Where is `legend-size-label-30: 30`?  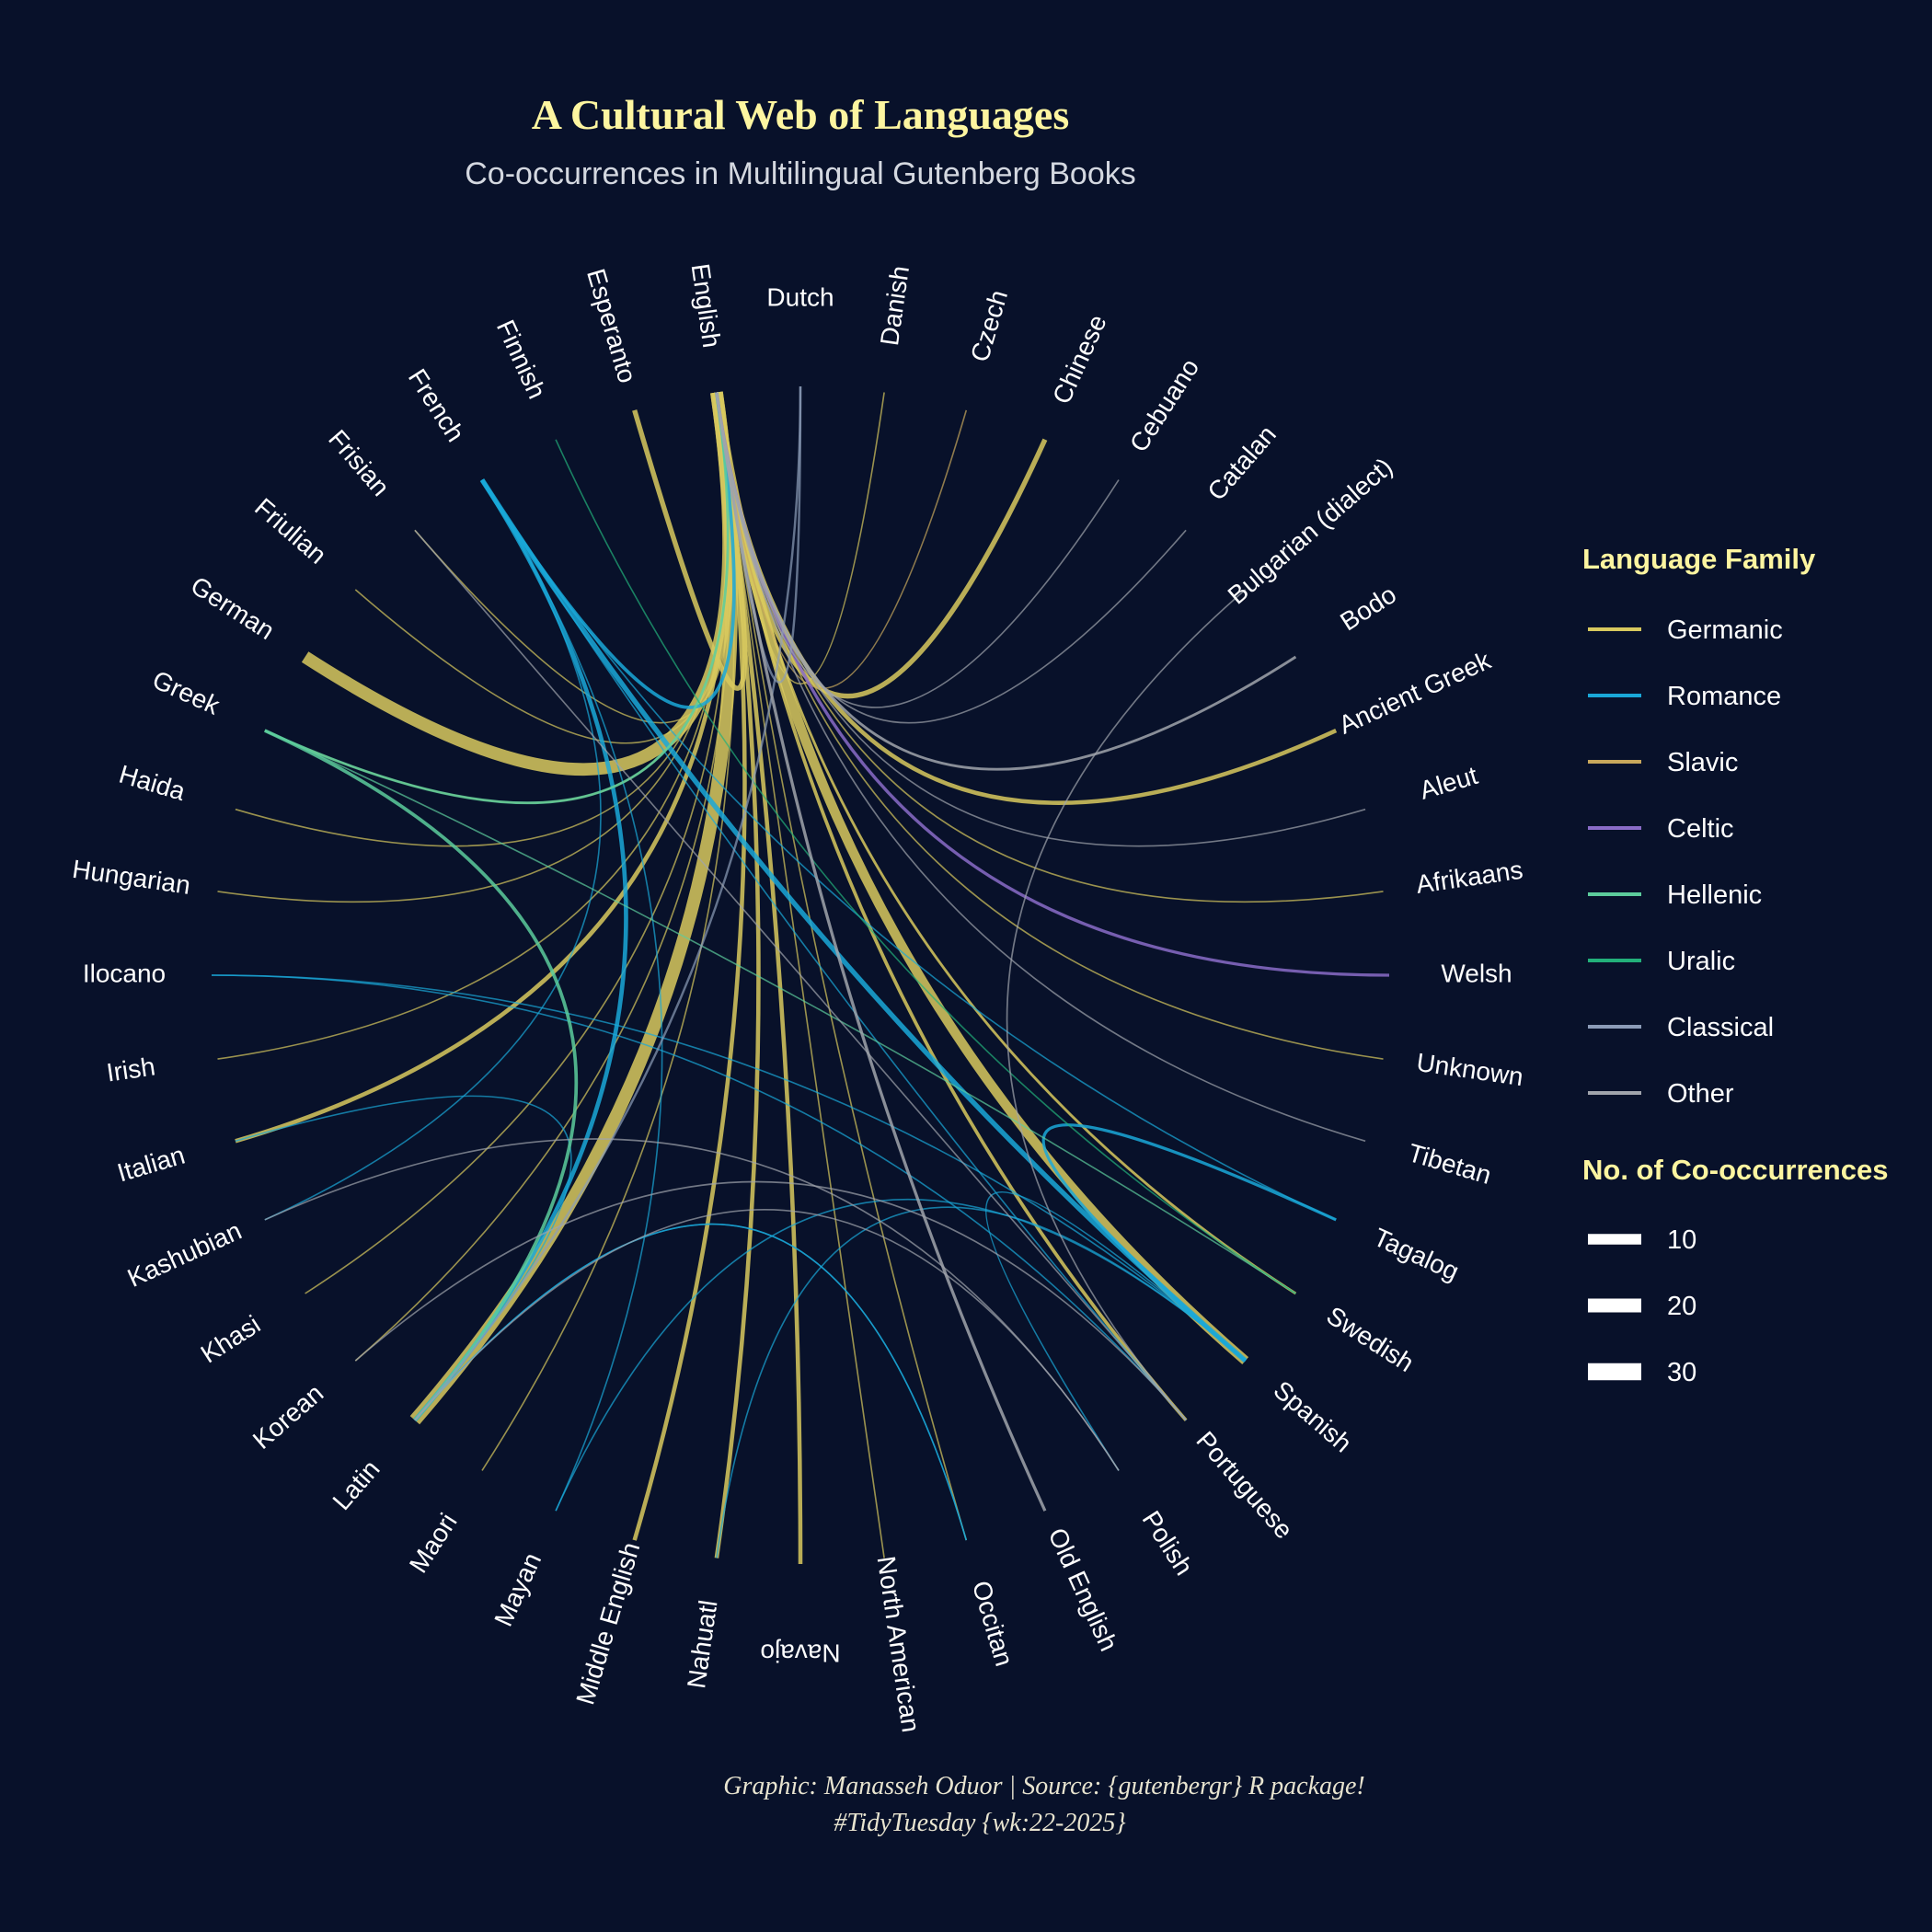
legend-size-label-30: 30 is located at coordinates (1681, 1372).